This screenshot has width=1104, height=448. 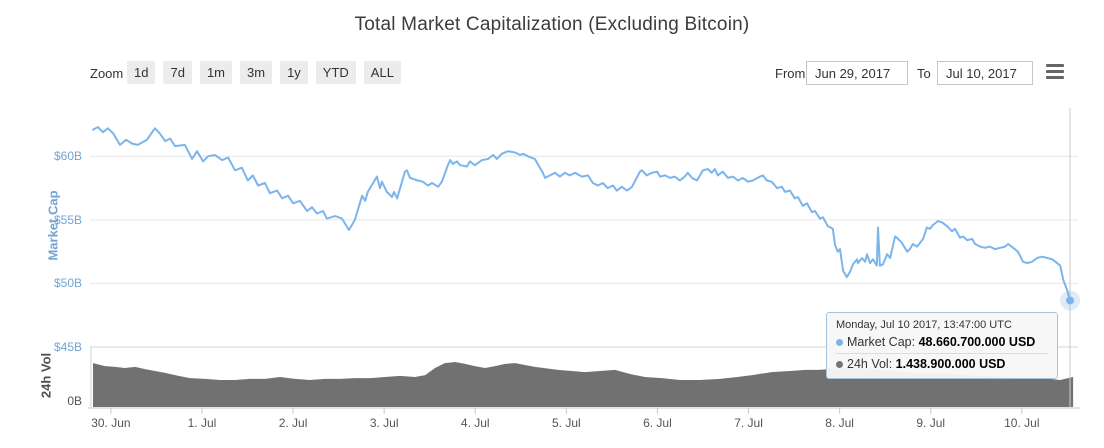 I want to click on x-axis-label-3-jul: 3. Jul, so click(x=384, y=423).